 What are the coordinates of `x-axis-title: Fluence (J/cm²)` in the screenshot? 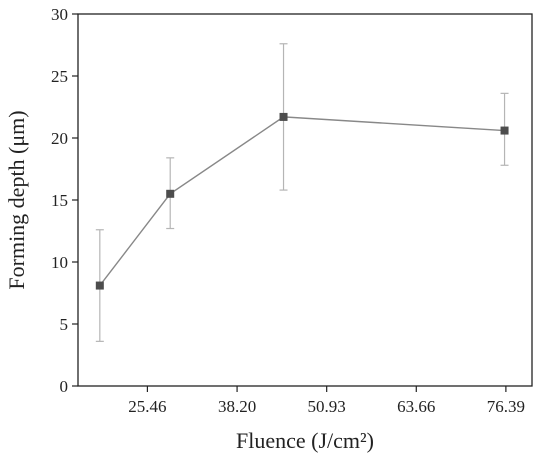 It's located at (305, 440).